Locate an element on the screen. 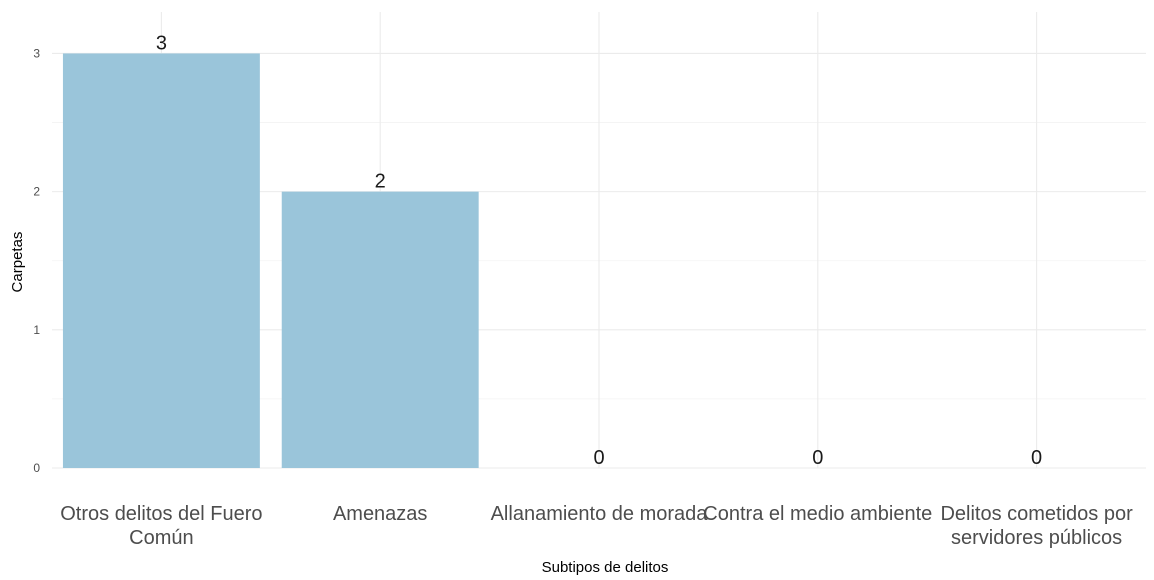  x-tick-label: Amenazas is located at coordinates (380, 514).